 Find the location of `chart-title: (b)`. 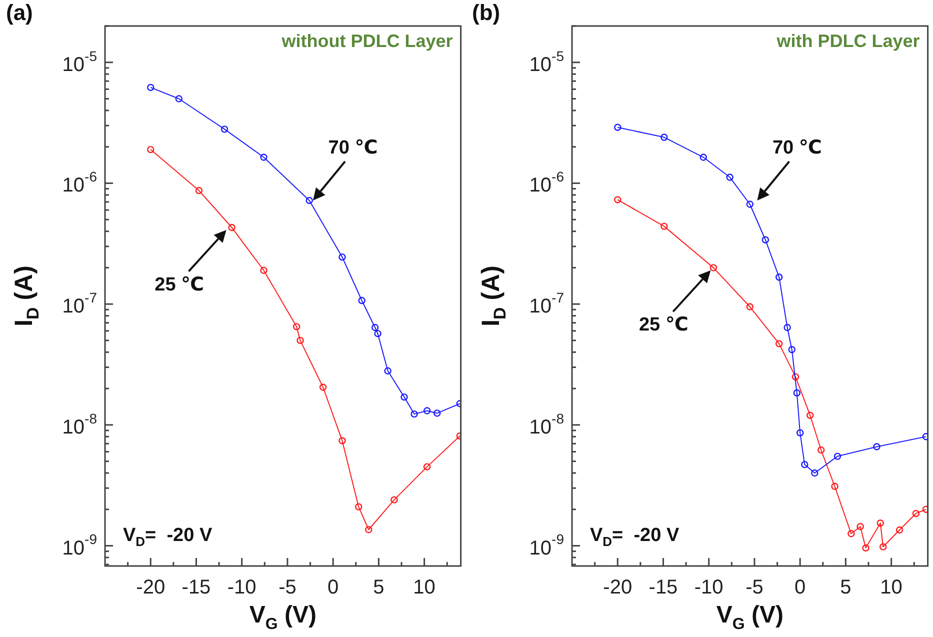

chart-title: (b) is located at coordinates (486, 13).